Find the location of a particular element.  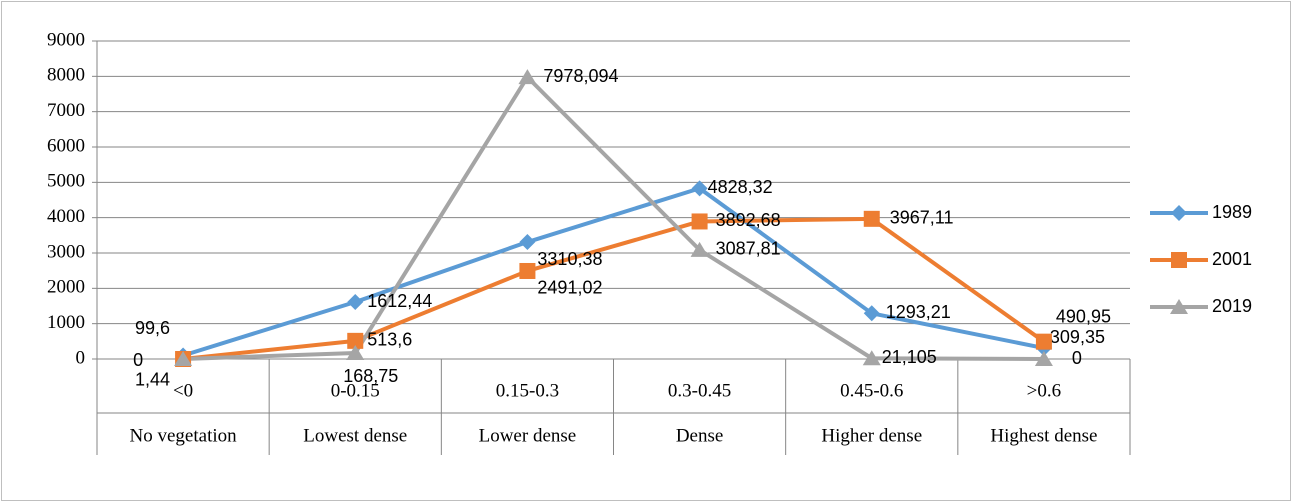

data-label: 309,35 is located at coordinates (1077, 337).